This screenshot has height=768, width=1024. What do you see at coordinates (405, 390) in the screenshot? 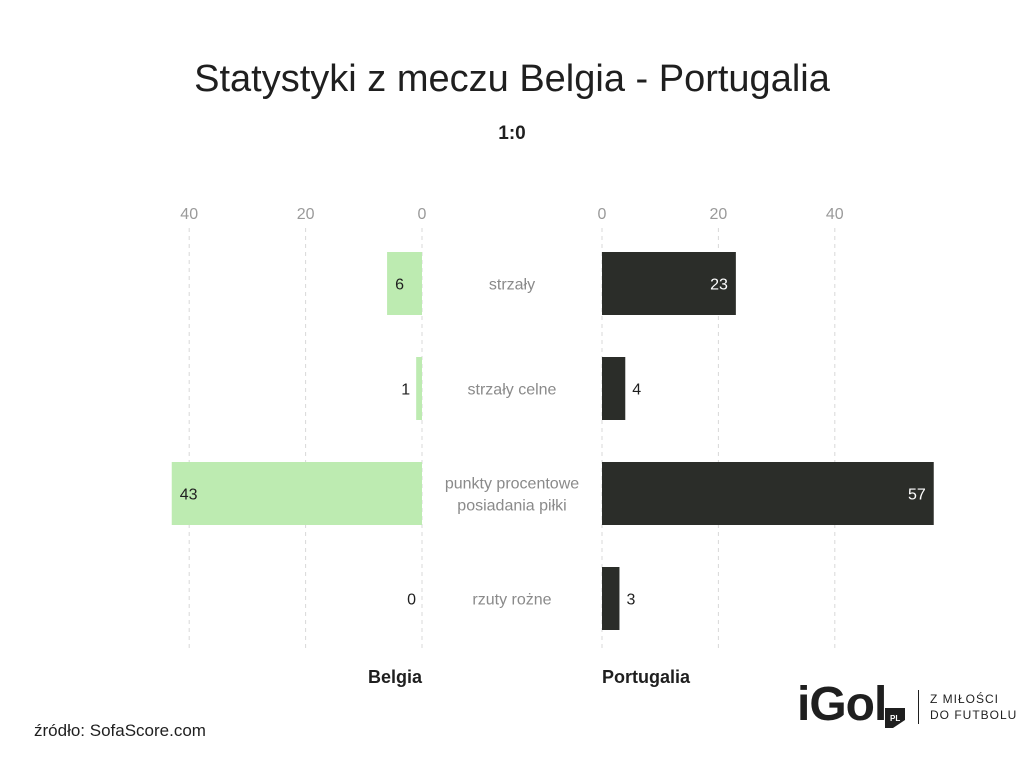
I see `data-label-belgia-1: 1` at bounding box center [405, 390].